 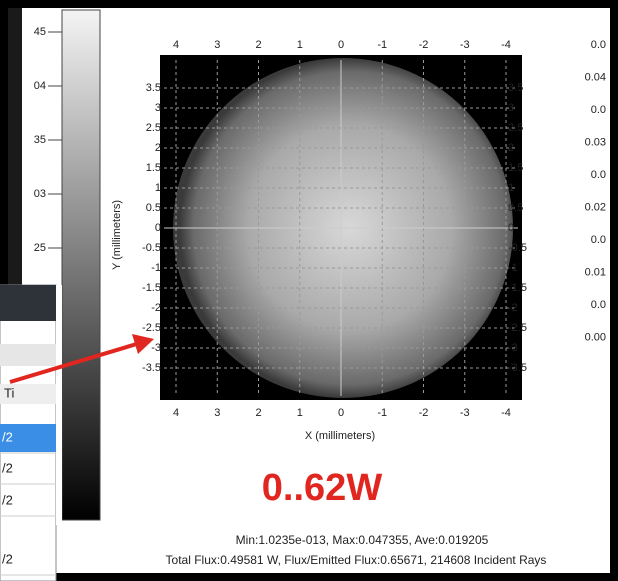 I want to click on scale-label: 0.00, so click(x=595, y=337).